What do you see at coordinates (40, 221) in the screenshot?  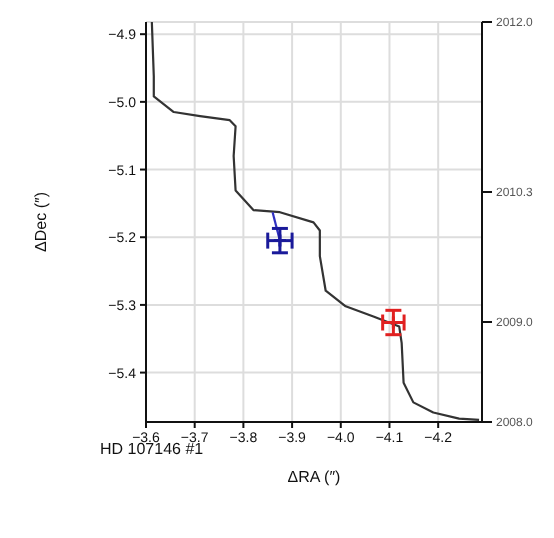 I see `y-axis-title: ΔDec (″)` at bounding box center [40, 221].